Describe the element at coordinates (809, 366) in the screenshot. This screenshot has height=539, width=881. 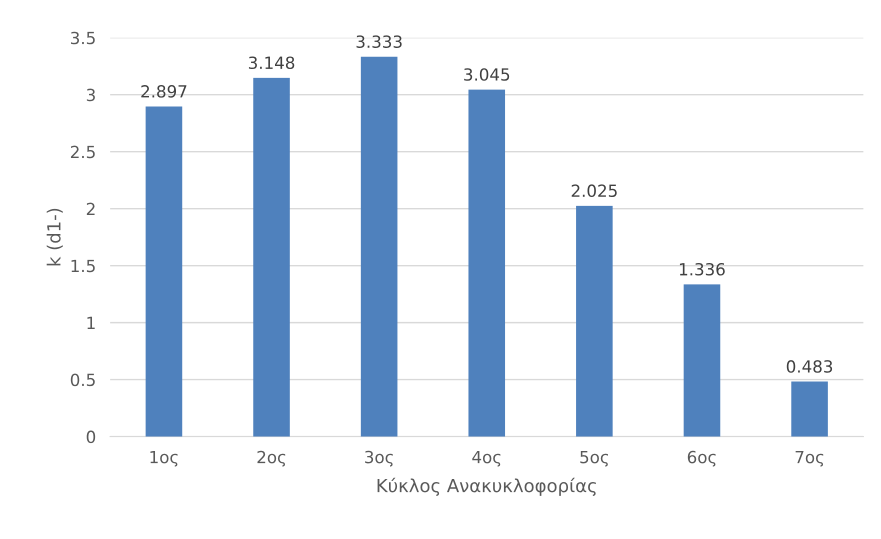
I see `data-label: 0.483` at that location.